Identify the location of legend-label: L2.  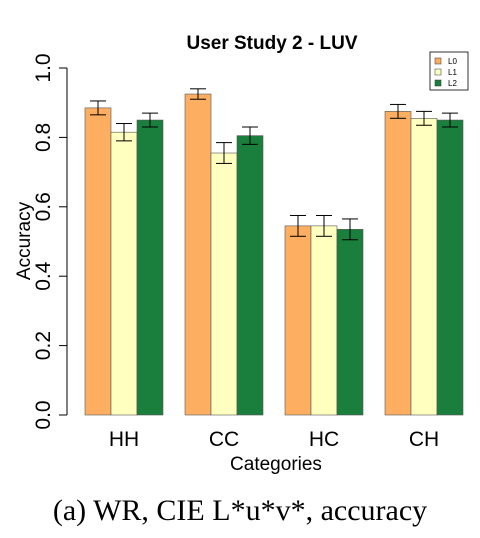
(452, 83).